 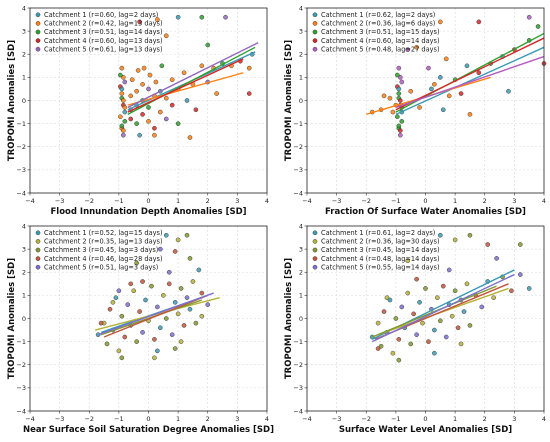 What do you see at coordinates (267, 201) in the screenshot?
I see `x-tick-label: 4` at bounding box center [267, 201].